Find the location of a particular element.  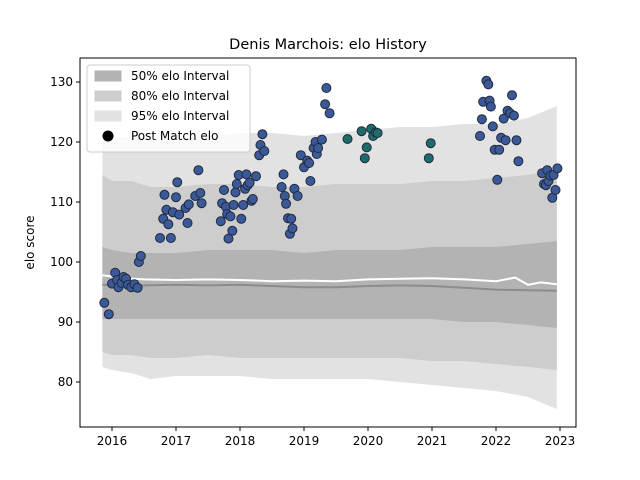

chart-title: Denis Marchois: elo History is located at coordinates (328, 45).